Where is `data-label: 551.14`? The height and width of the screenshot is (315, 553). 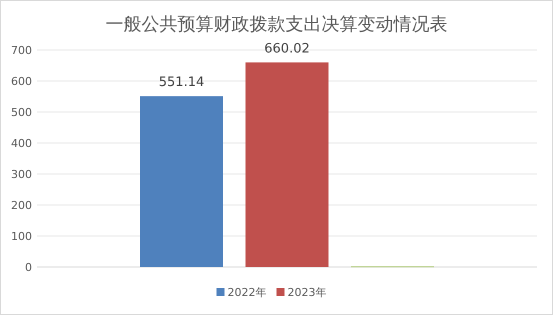
data-label: 551.14 is located at coordinates (181, 82).